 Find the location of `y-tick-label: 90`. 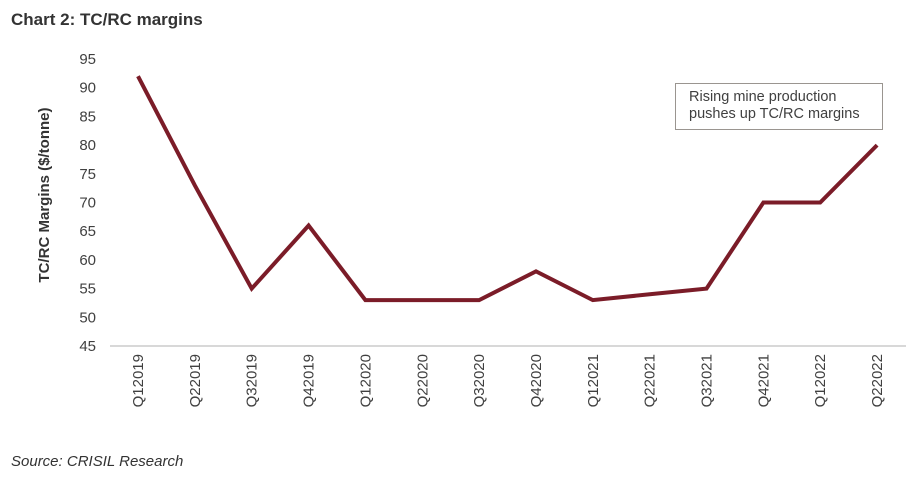

y-tick-label: 90 is located at coordinates (87, 88).